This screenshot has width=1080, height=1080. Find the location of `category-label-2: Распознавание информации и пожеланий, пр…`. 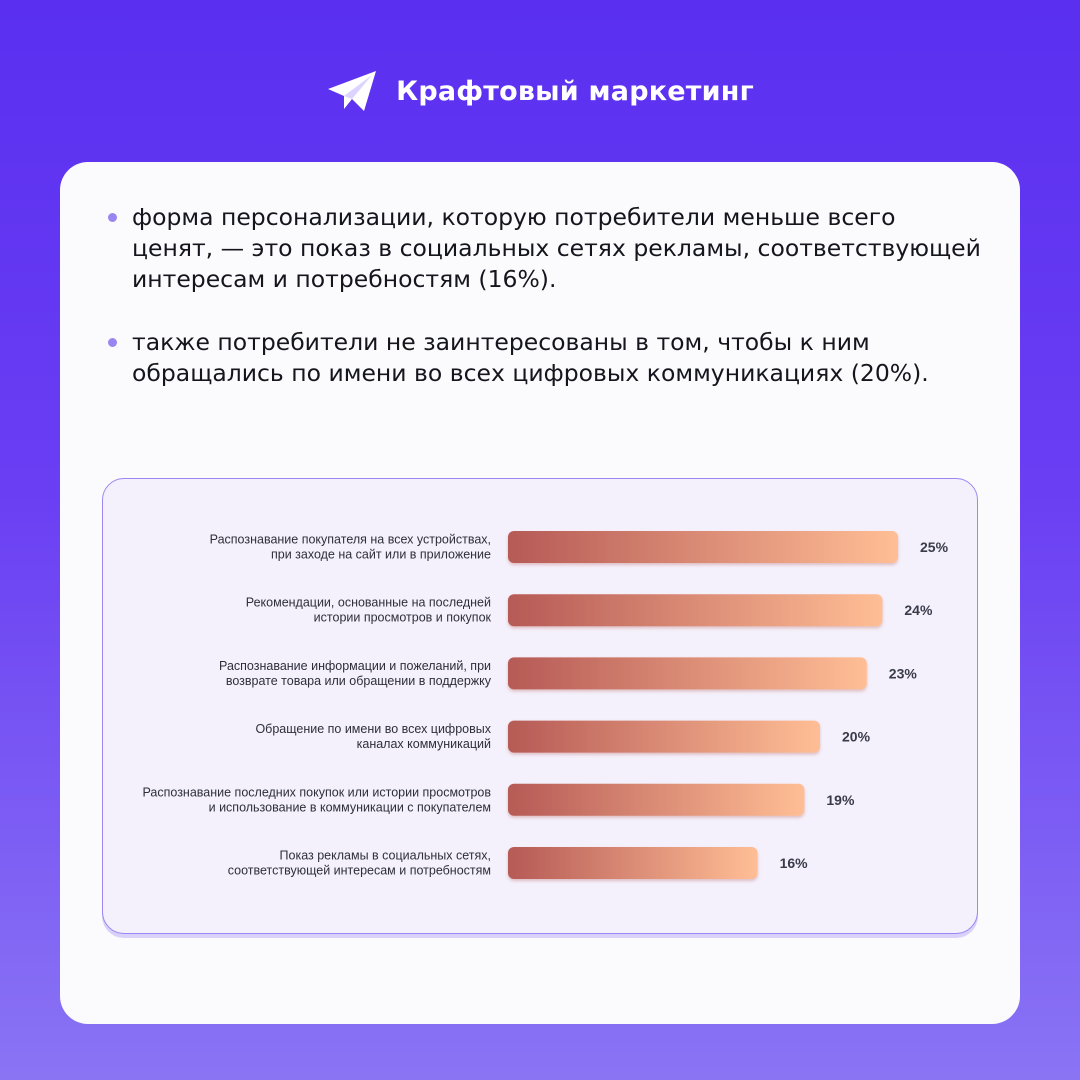

category-label-2: Распознавание информации и пожеланий, пр… is located at coordinates (355, 673).